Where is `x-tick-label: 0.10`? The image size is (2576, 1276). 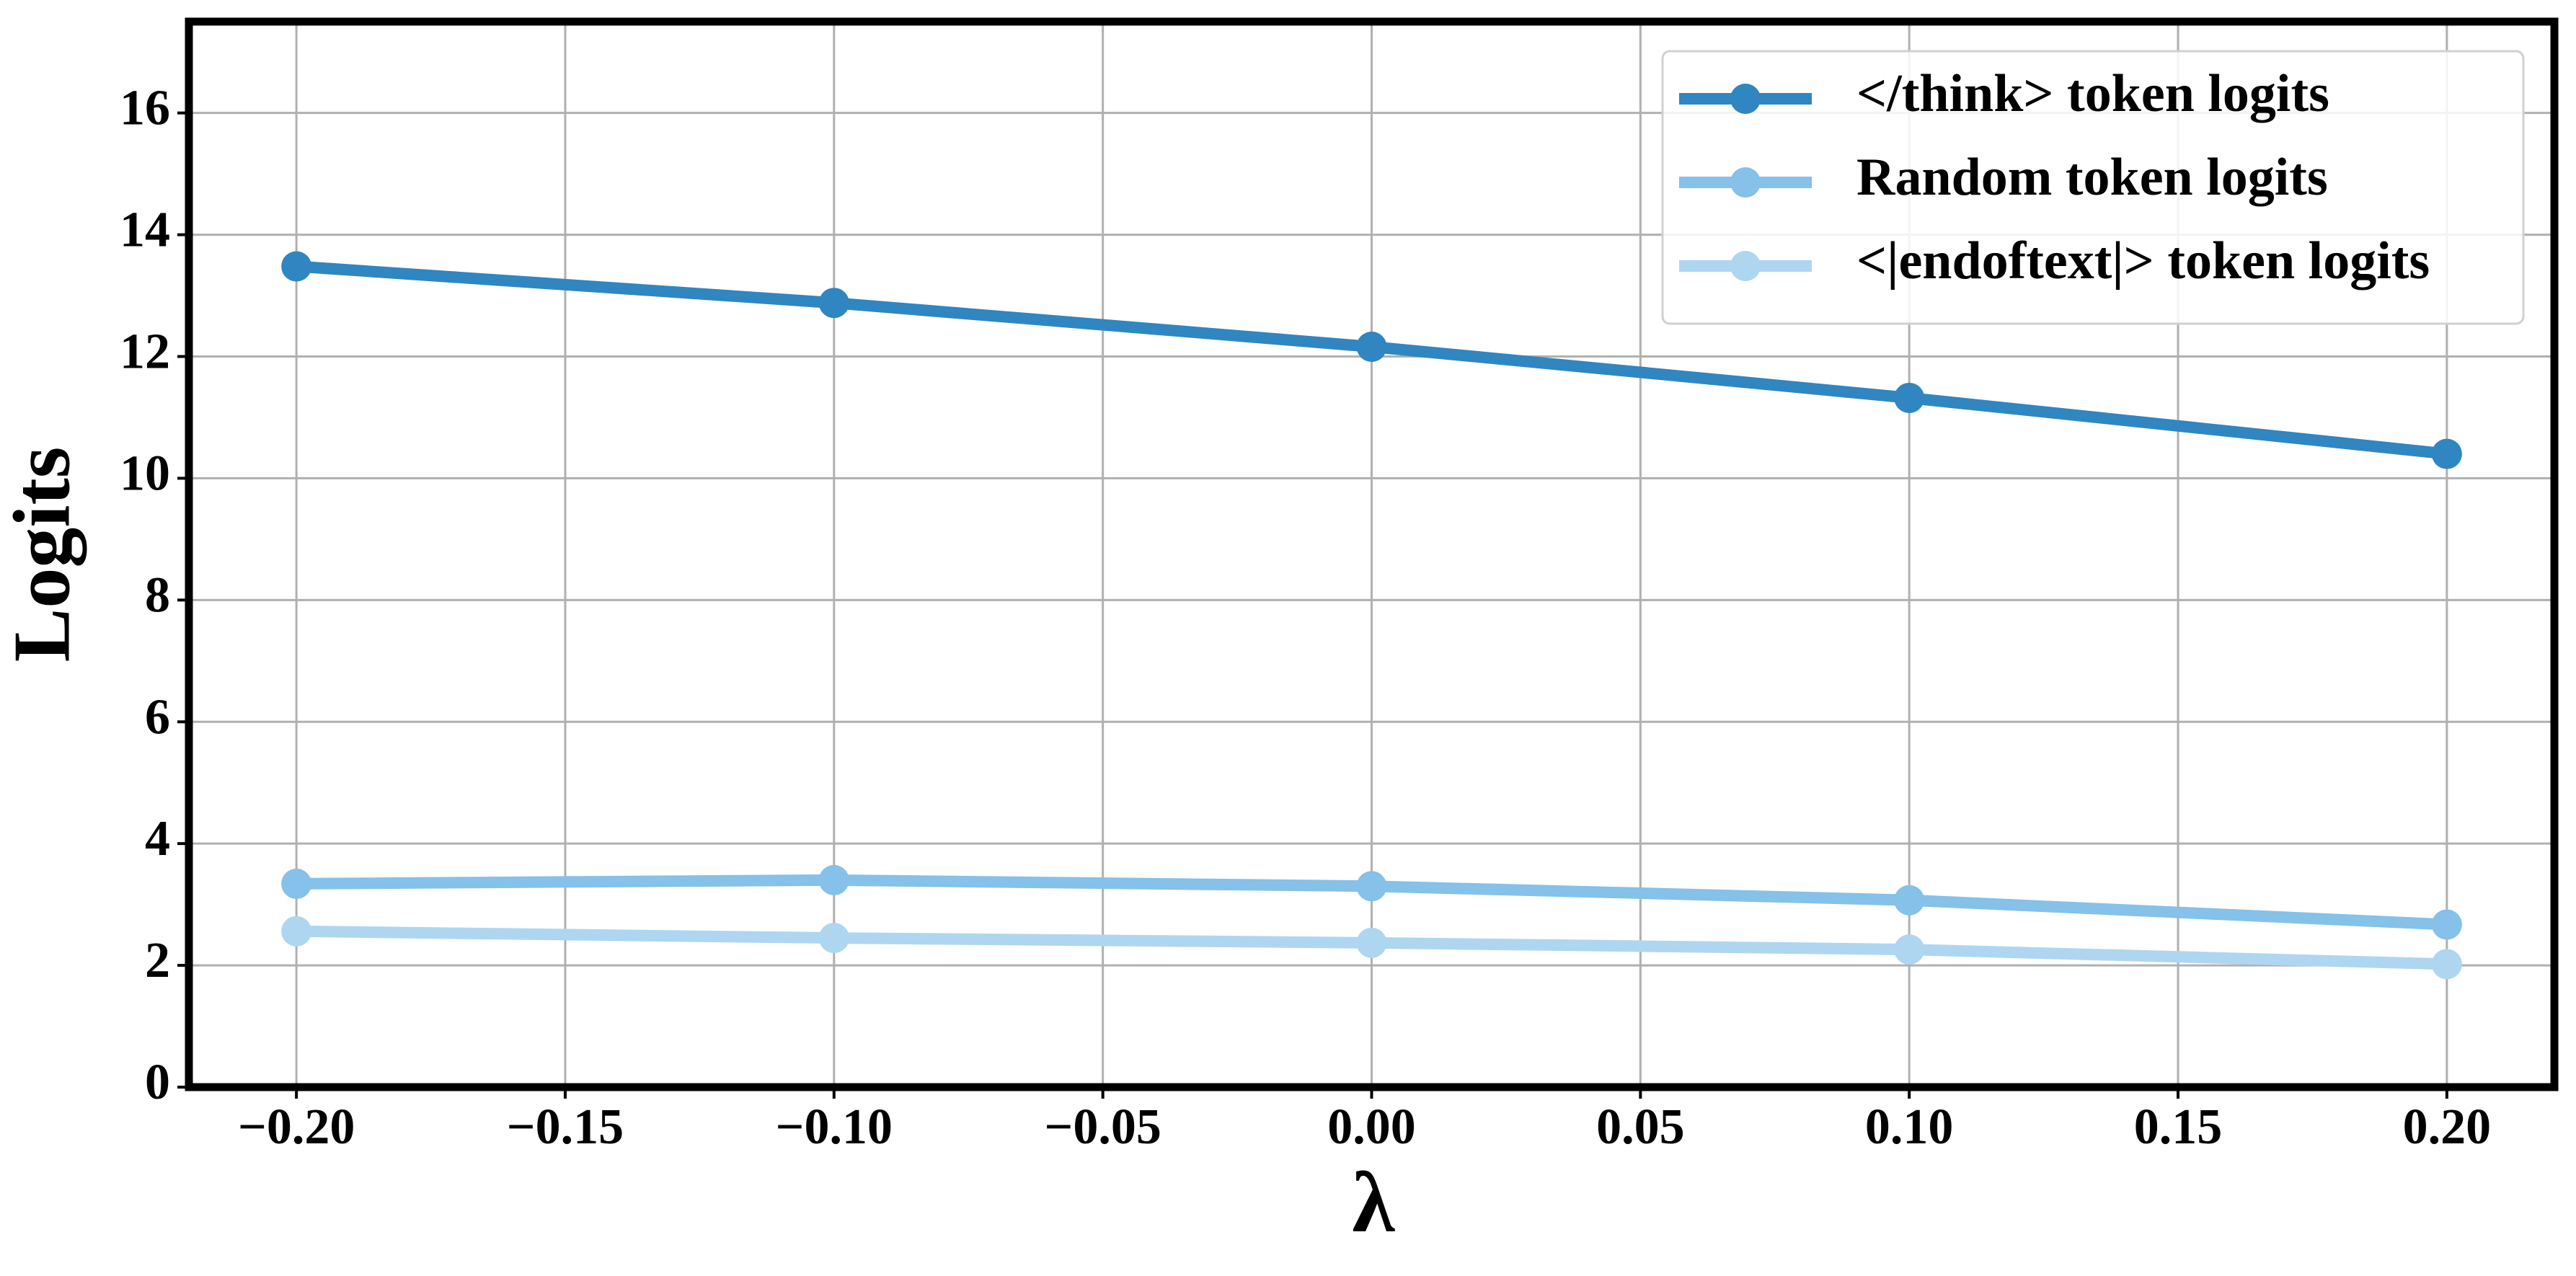
x-tick-label: 0.10 is located at coordinates (1909, 1127).